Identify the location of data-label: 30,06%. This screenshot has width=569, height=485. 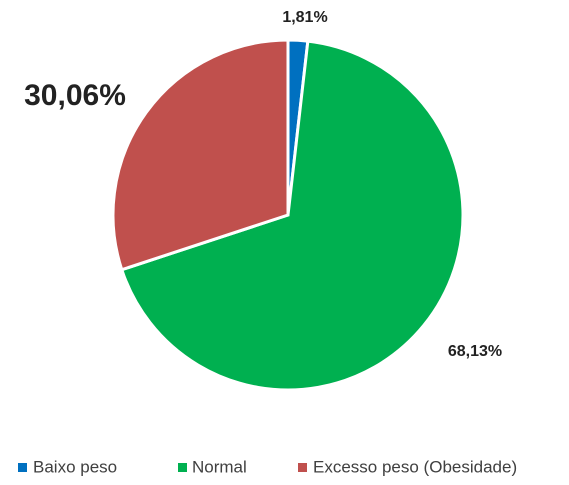
(75, 95).